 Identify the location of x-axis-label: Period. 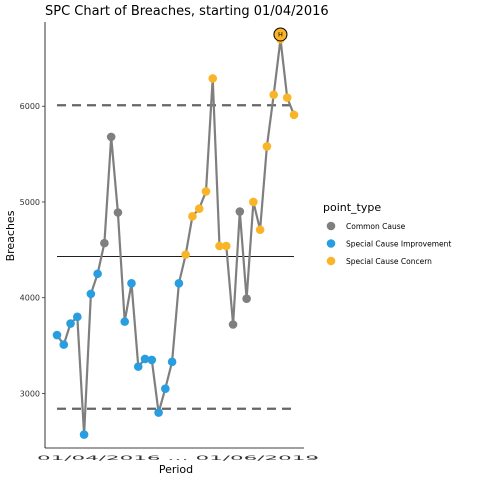
(176, 469).